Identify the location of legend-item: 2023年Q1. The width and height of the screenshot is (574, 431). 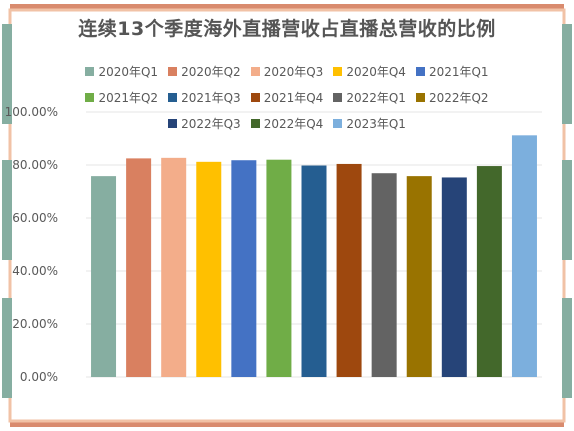
(369, 123).